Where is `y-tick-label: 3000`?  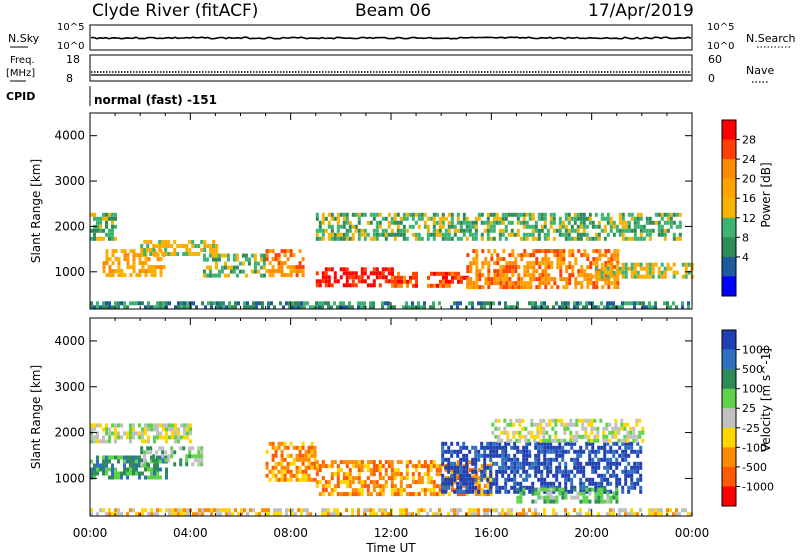
y-tick-label: 3000 is located at coordinates (69, 181).